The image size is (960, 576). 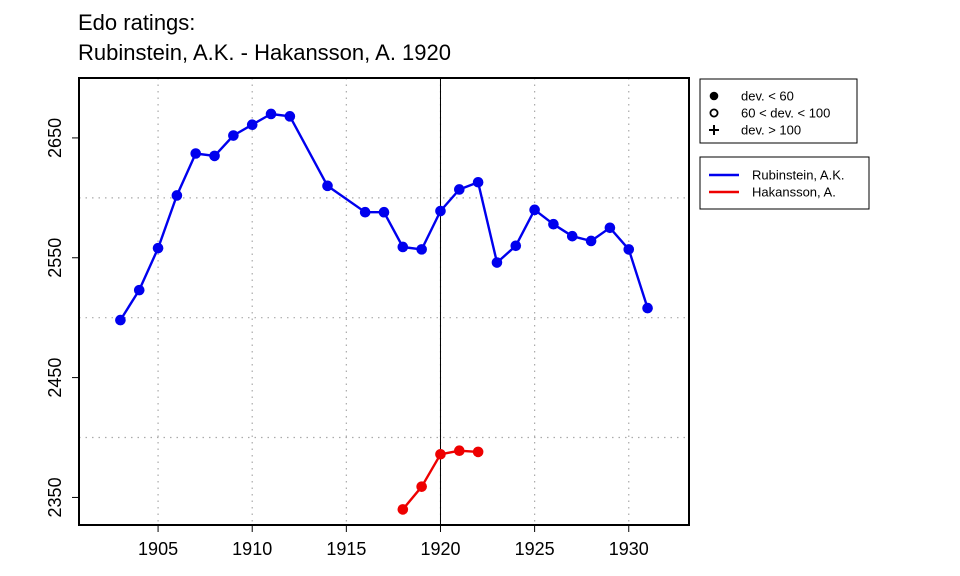 I want to click on x-tick-label: 1930, so click(x=629, y=549).